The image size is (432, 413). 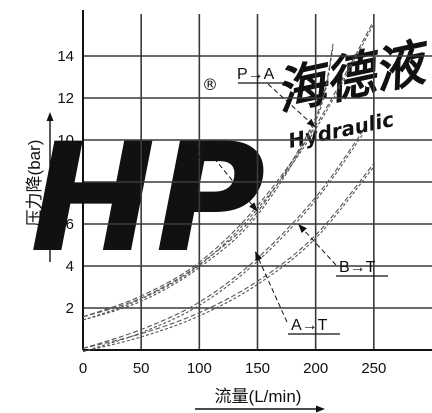 What do you see at coordinates (309, 325) in the screenshot?
I see `curve-label-a-to-t: A→T` at bounding box center [309, 325].